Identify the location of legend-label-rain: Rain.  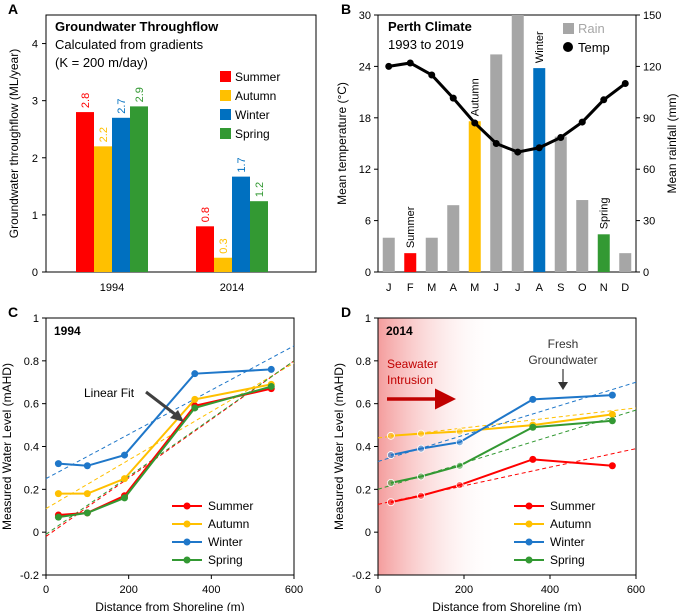
(591, 28).